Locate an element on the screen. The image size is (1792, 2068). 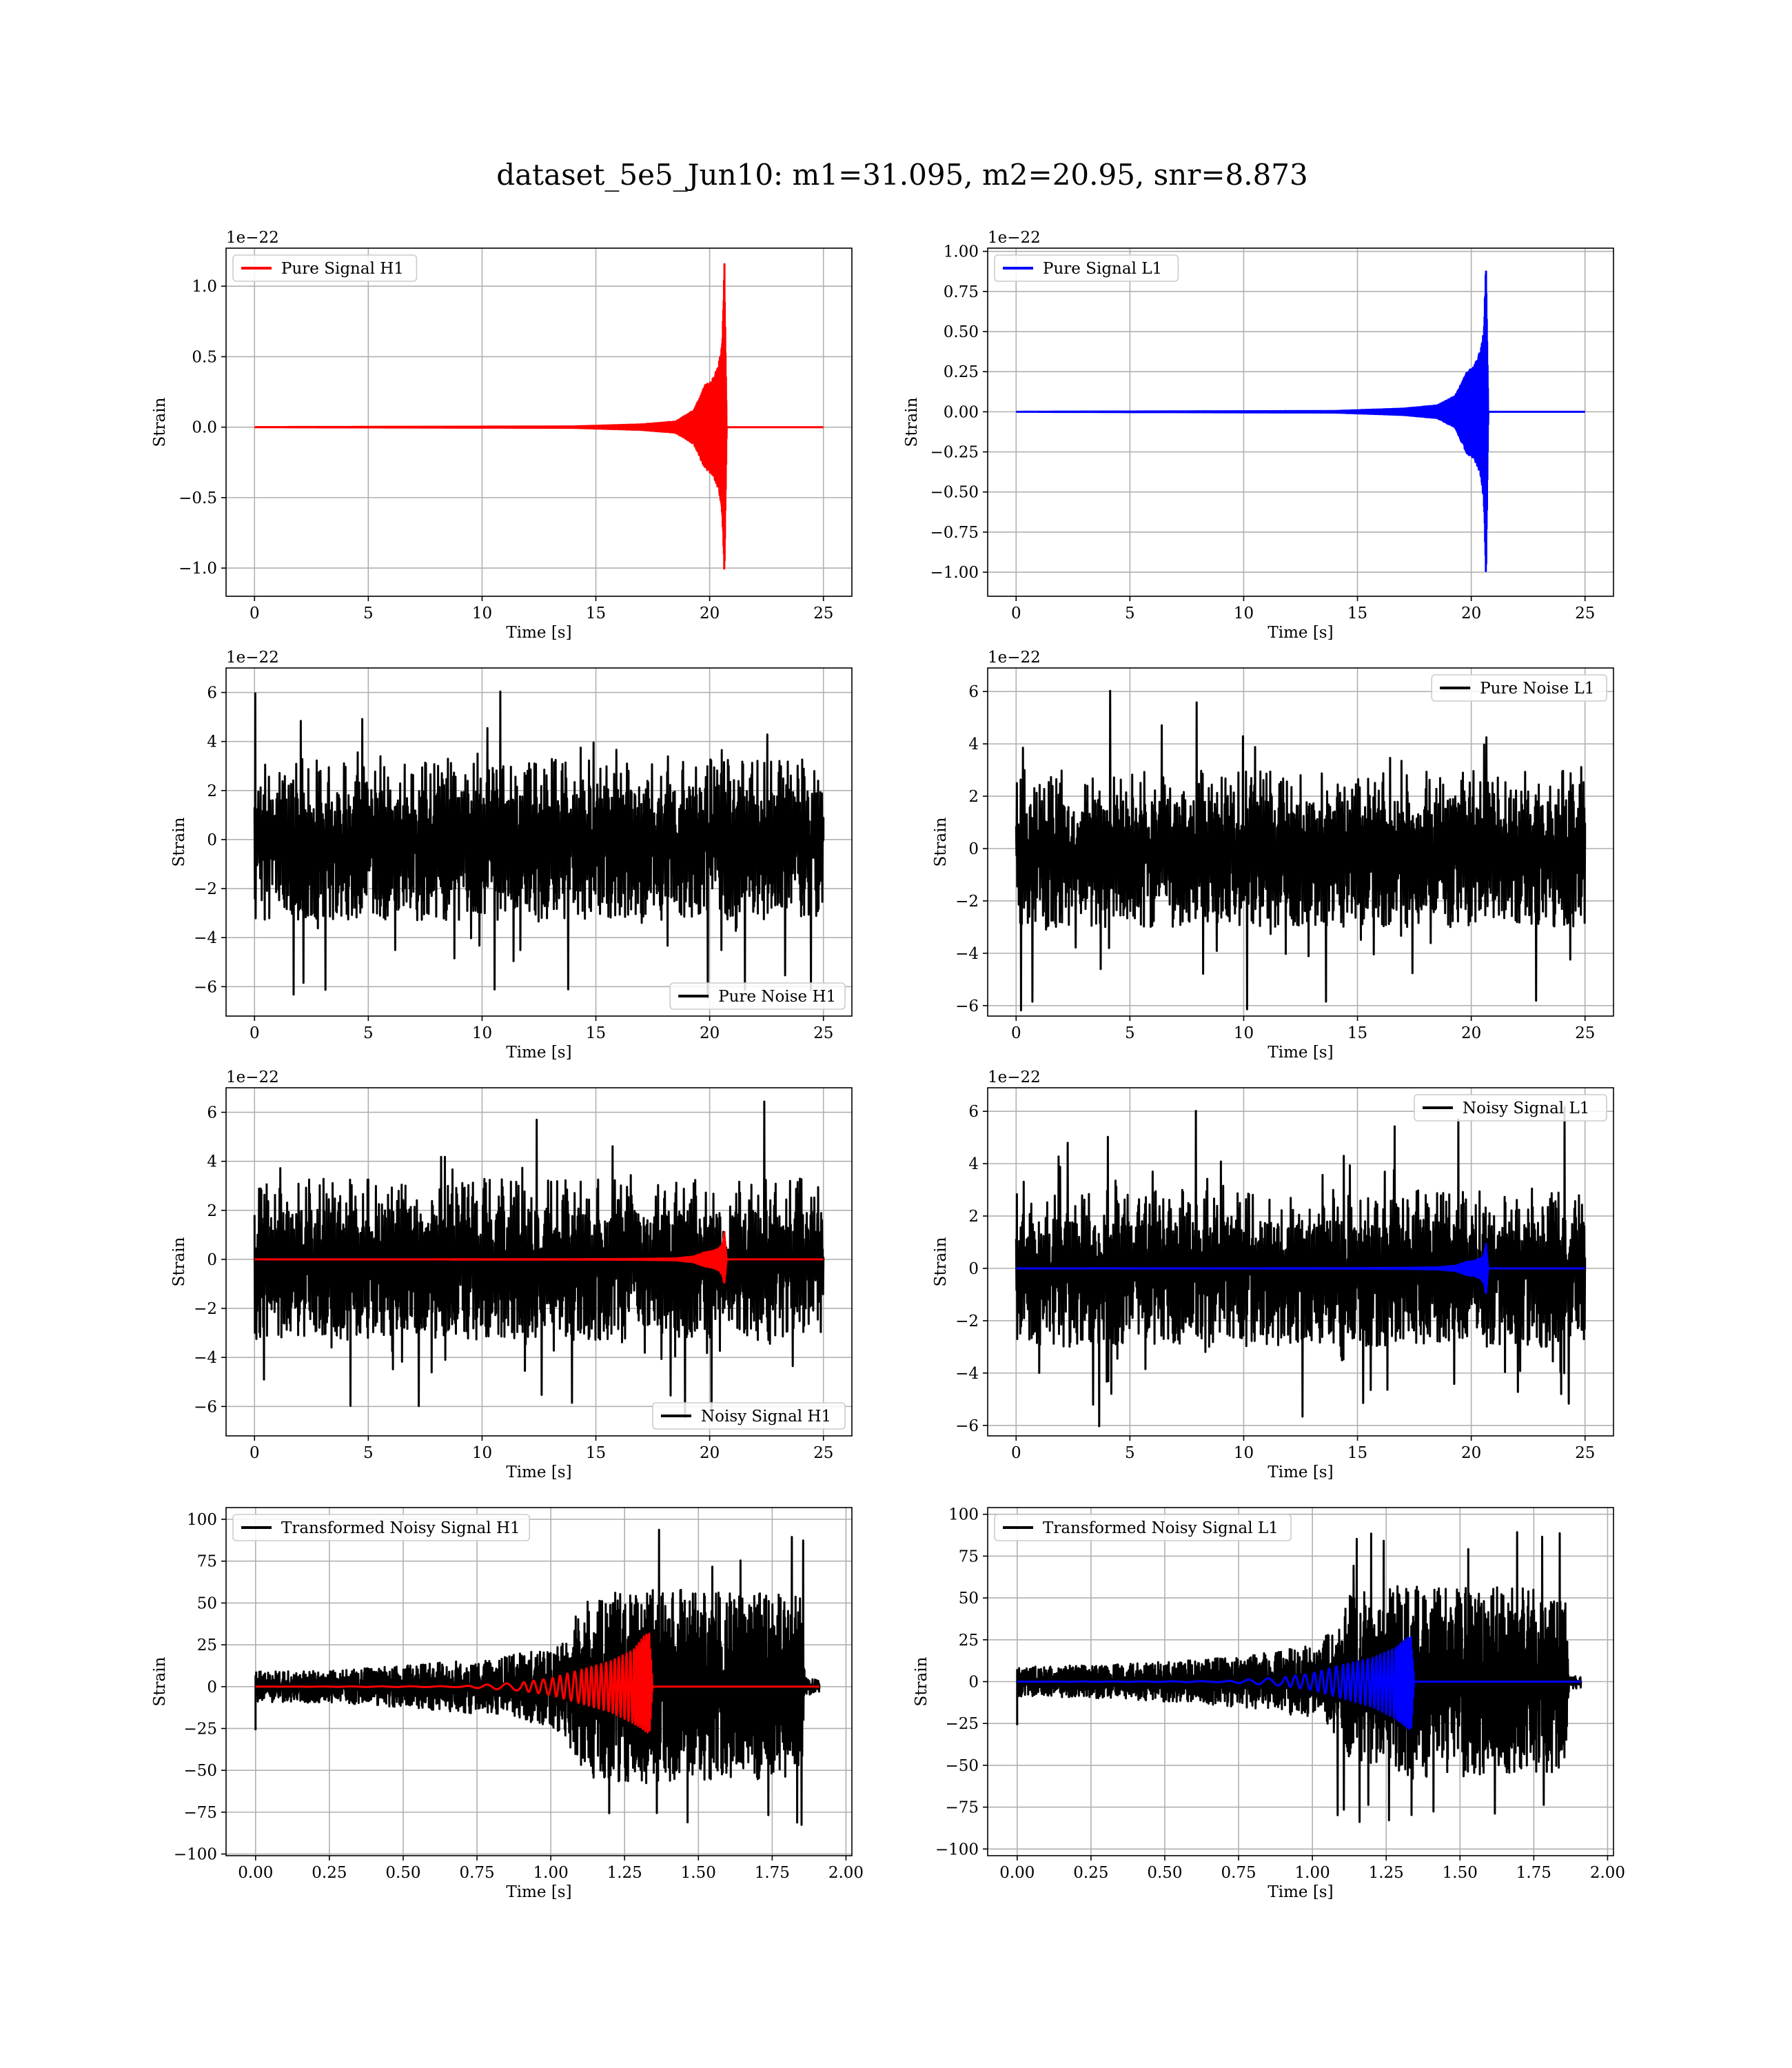
legend-label: Pure Signal L1 is located at coordinates (1102, 269).